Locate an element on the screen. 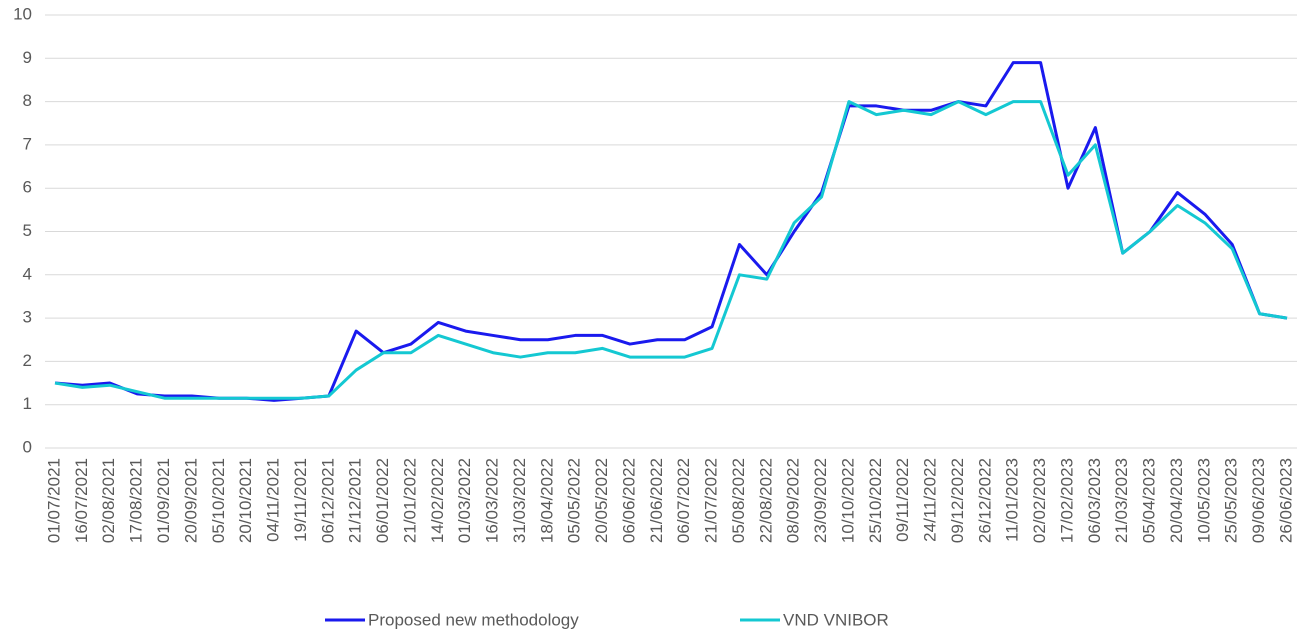 Image resolution: width=1303 pixels, height=638 pixels. y-tick-label: 9 is located at coordinates (27, 57).